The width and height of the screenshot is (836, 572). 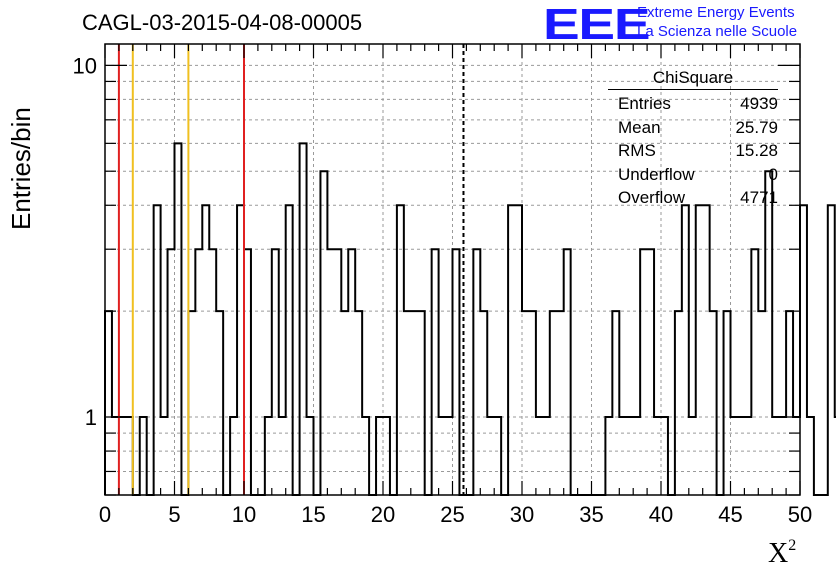 I want to click on stats-label: Entries, so click(x=644, y=103).